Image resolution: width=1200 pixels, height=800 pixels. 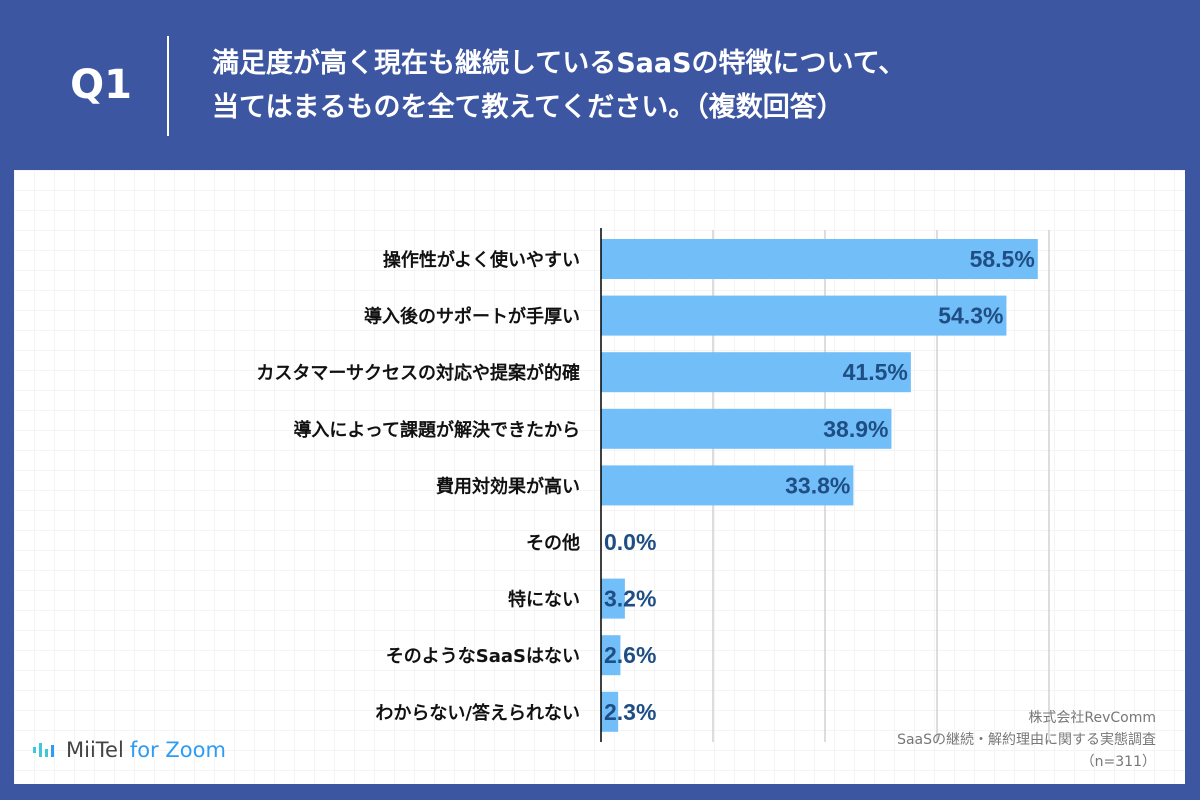 I want to click on value-label: 0.0%, so click(x=630, y=542).